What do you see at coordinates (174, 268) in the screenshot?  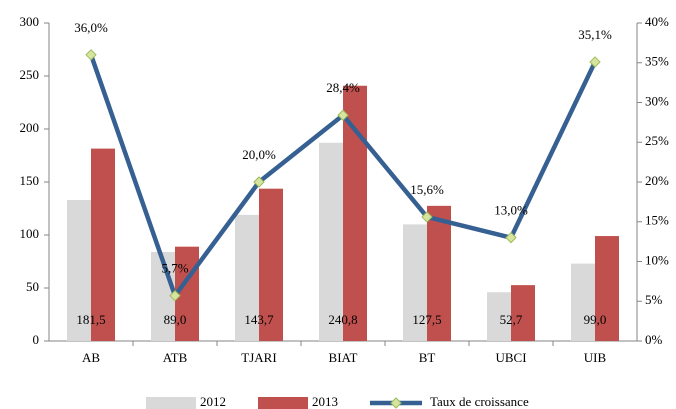 I see `value-label: 5,7%` at bounding box center [174, 268].